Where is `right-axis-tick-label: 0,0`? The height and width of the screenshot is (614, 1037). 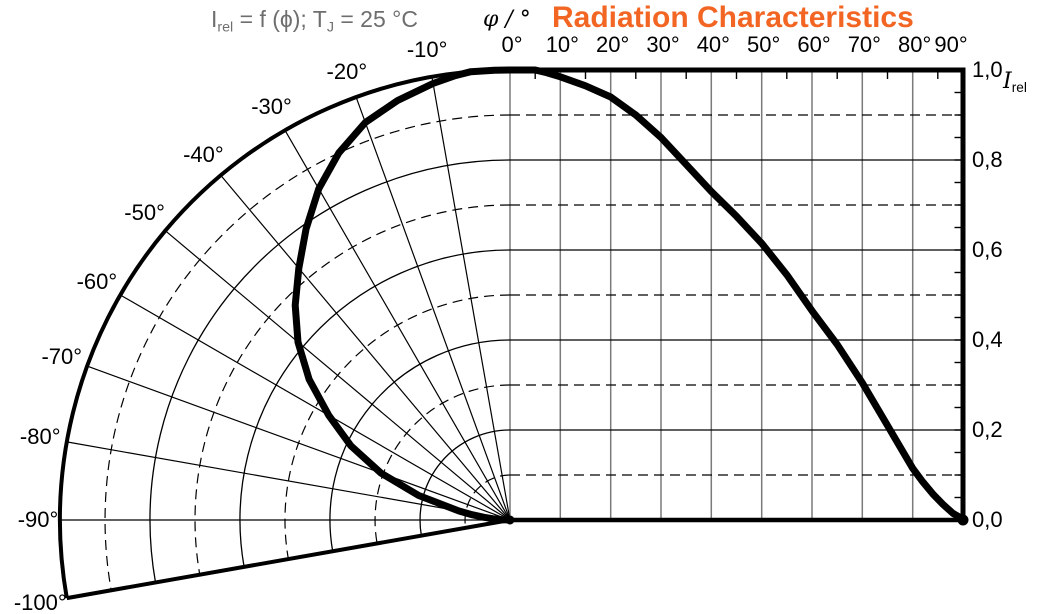
right-axis-tick-label: 0,0 is located at coordinates (987, 519).